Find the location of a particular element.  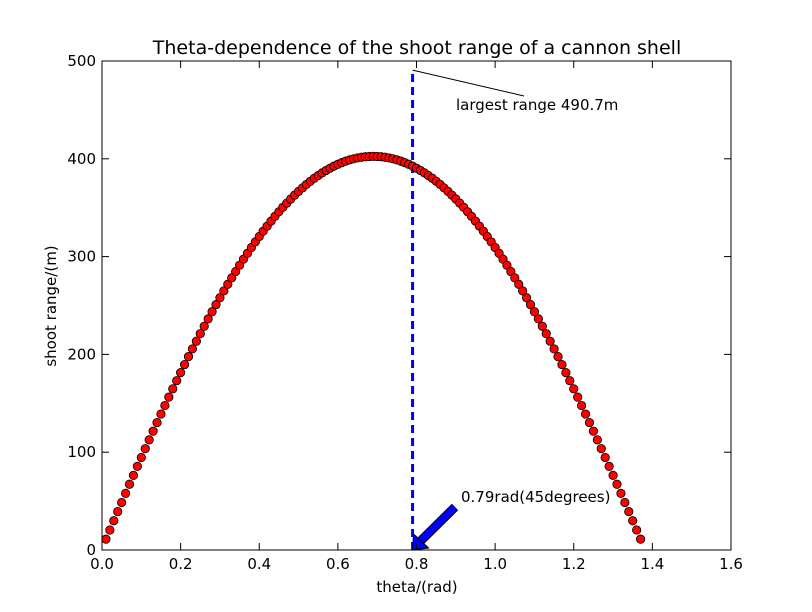

x-tick-label: 1.4 is located at coordinates (652, 564).